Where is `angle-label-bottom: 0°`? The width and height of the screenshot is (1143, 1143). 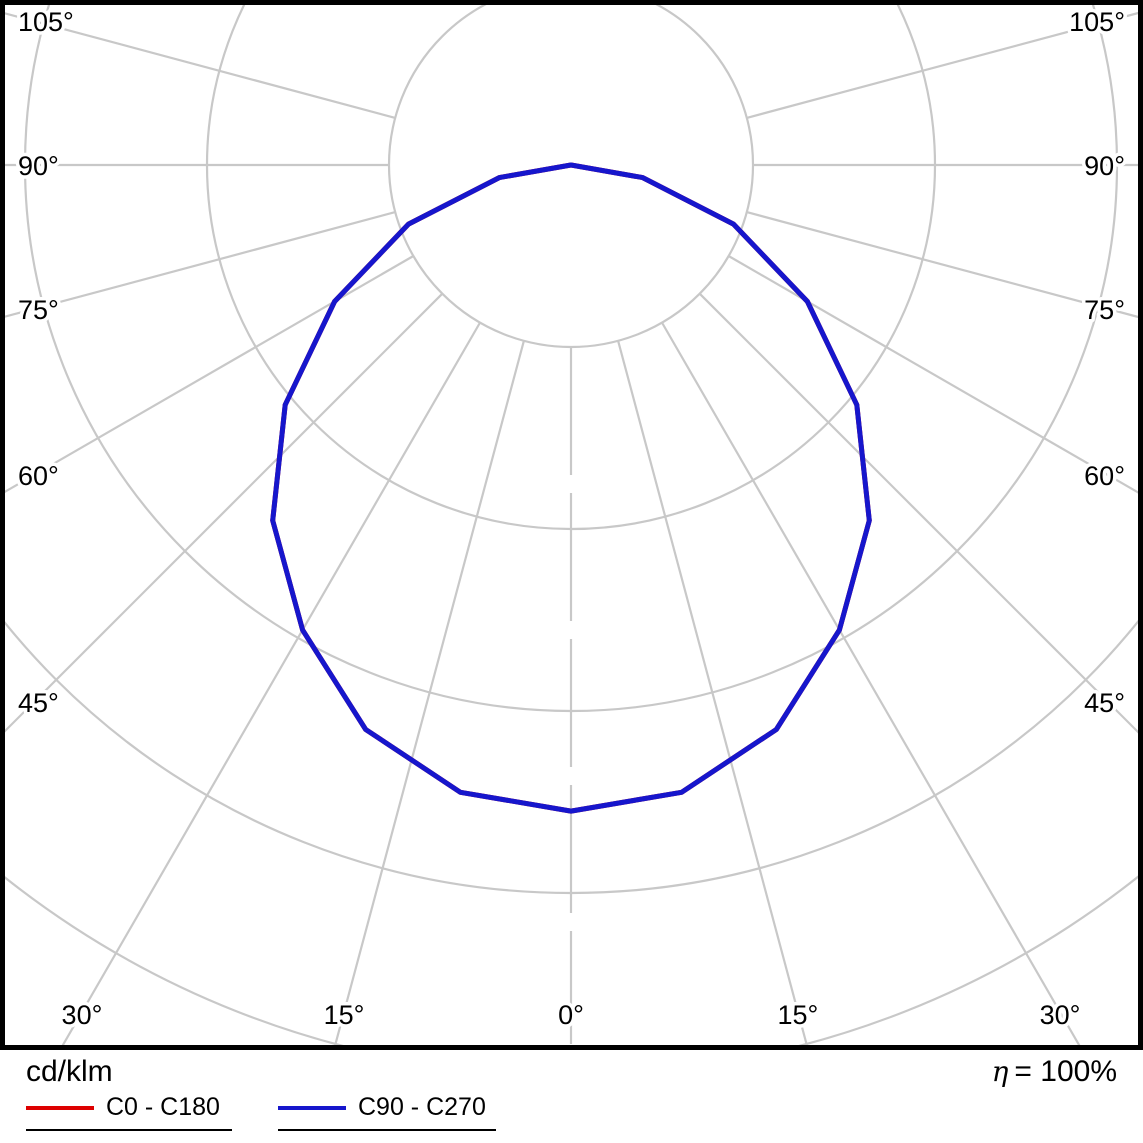 angle-label-bottom: 0° is located at coordinates (571, 1015).